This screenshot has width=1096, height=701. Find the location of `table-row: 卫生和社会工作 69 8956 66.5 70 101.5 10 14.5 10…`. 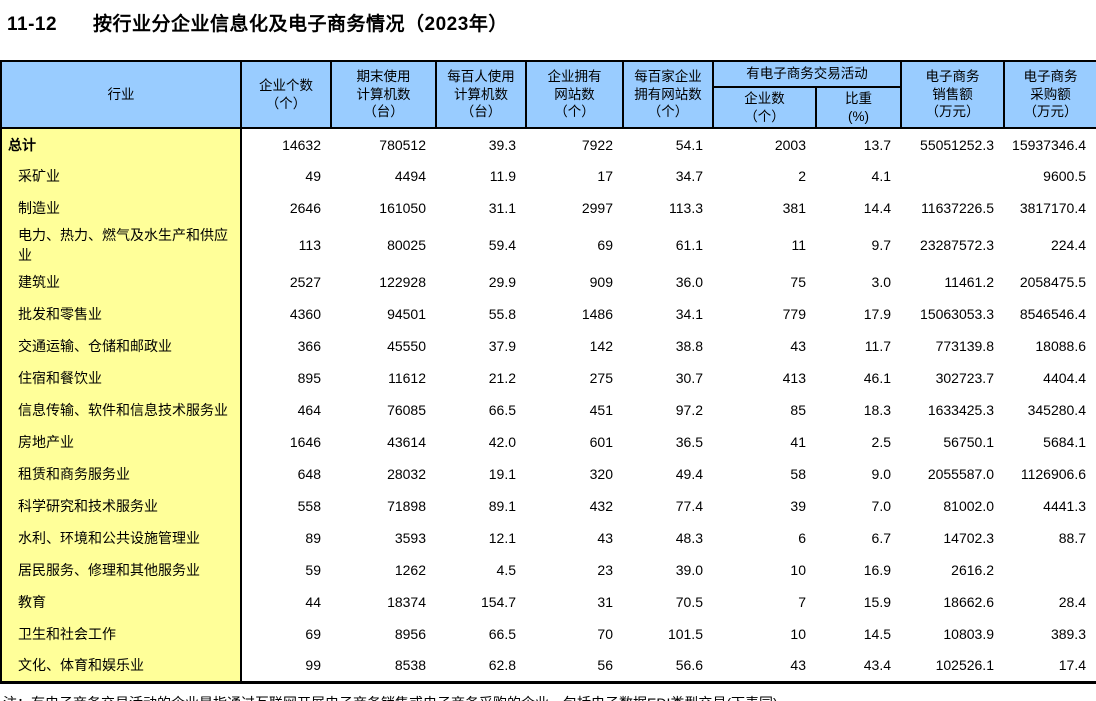

table-row: 卫生和社会工作 69 8956 66.5 70 101.5 10 14.5 10… is located at coordinates (548, 634).